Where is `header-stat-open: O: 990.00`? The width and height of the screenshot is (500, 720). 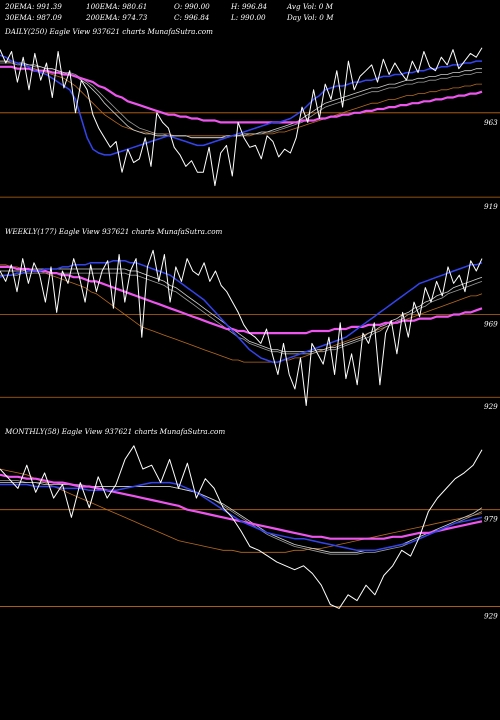
header-stat-open: O: 990.00 is located at coordinates (192, 6).